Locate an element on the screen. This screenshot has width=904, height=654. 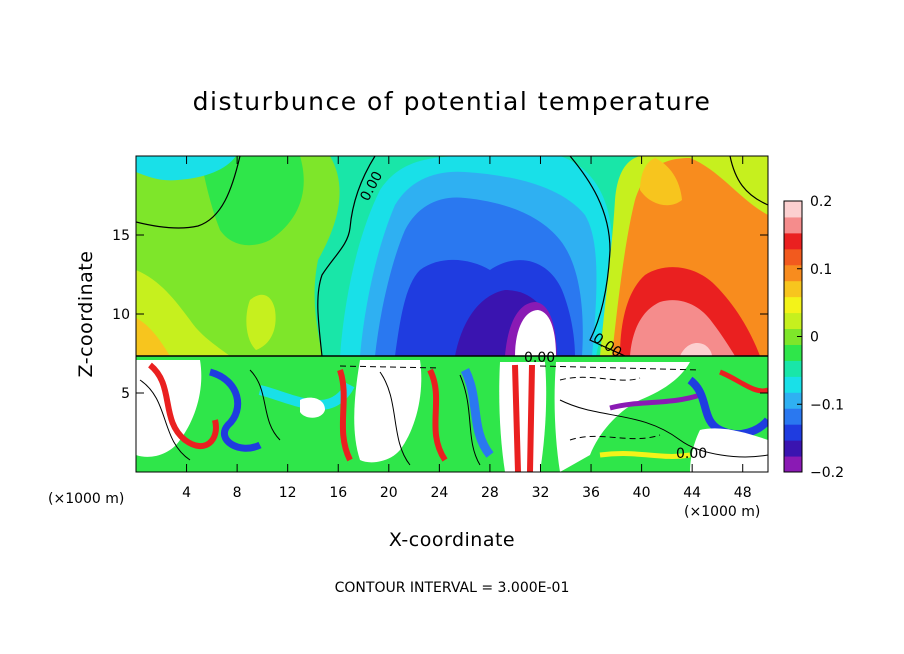
contour-label-interface: 0.00 is located at coordinates (539, 358).